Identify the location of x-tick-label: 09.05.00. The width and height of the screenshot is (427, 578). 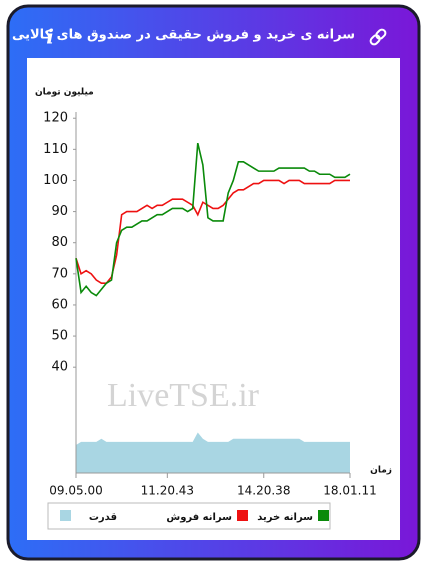
(75, 491).